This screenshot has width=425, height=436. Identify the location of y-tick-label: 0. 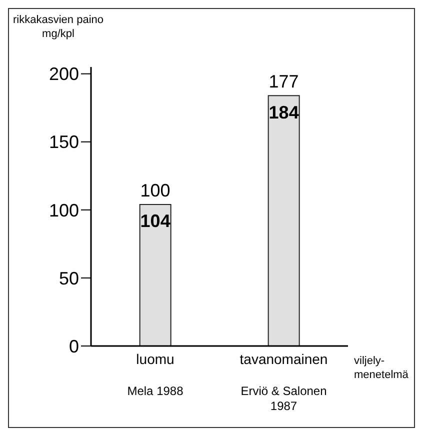
(73, 346).